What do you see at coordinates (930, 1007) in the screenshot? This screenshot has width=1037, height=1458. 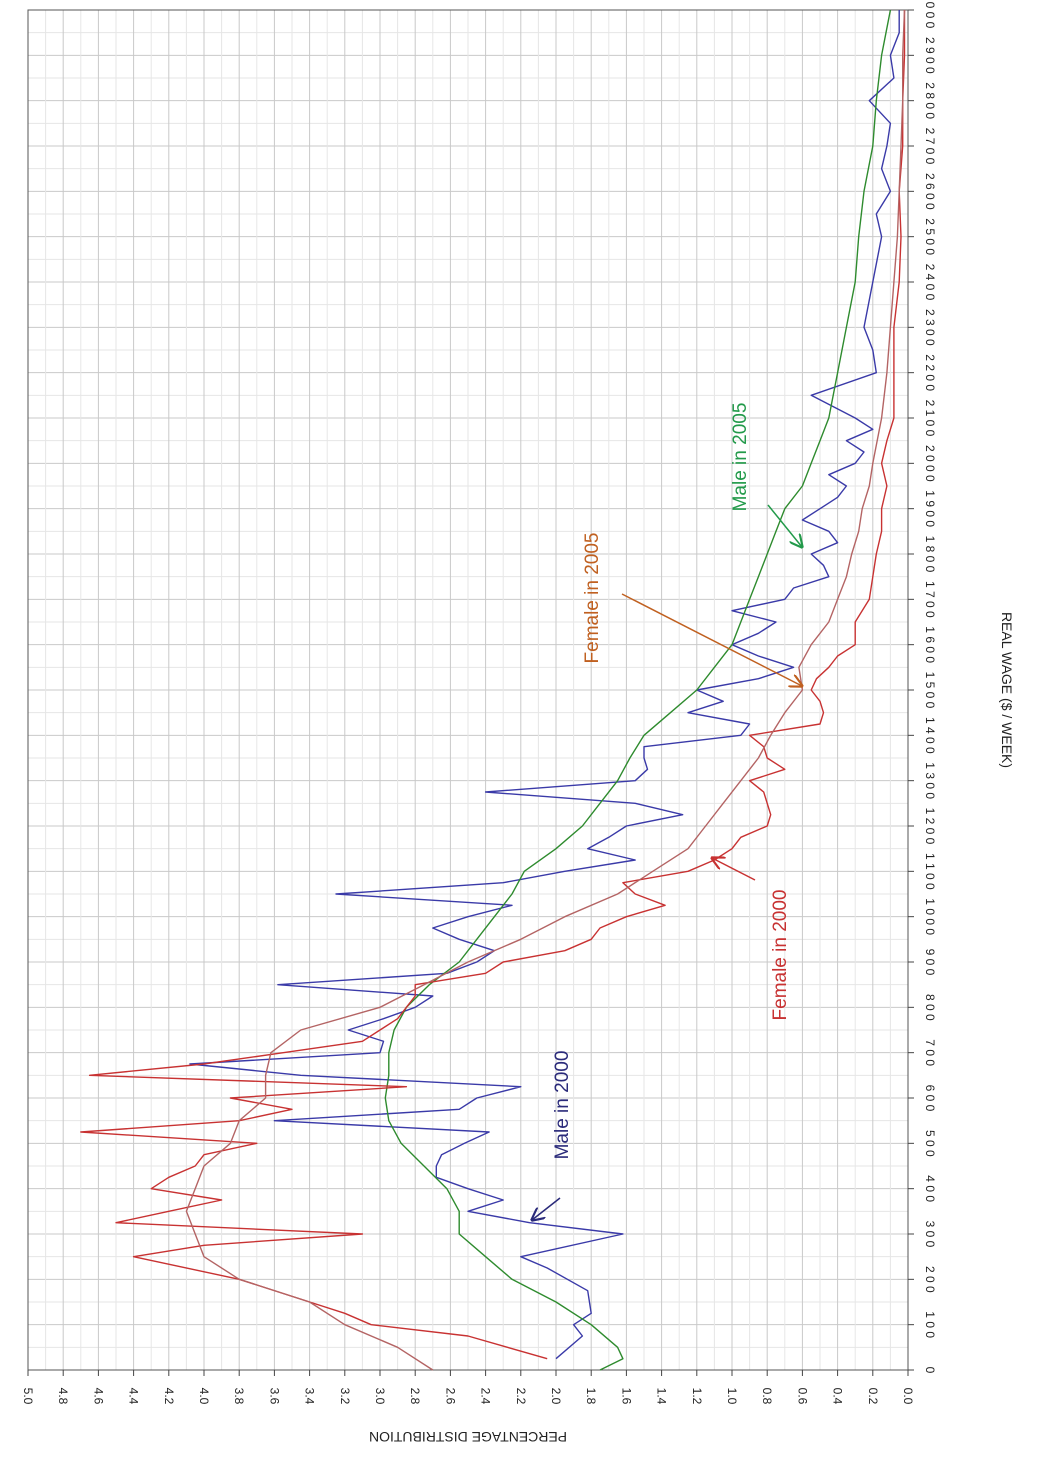 I see `x-tick-label: 8 0 0` at bounding box center [930, 1007].